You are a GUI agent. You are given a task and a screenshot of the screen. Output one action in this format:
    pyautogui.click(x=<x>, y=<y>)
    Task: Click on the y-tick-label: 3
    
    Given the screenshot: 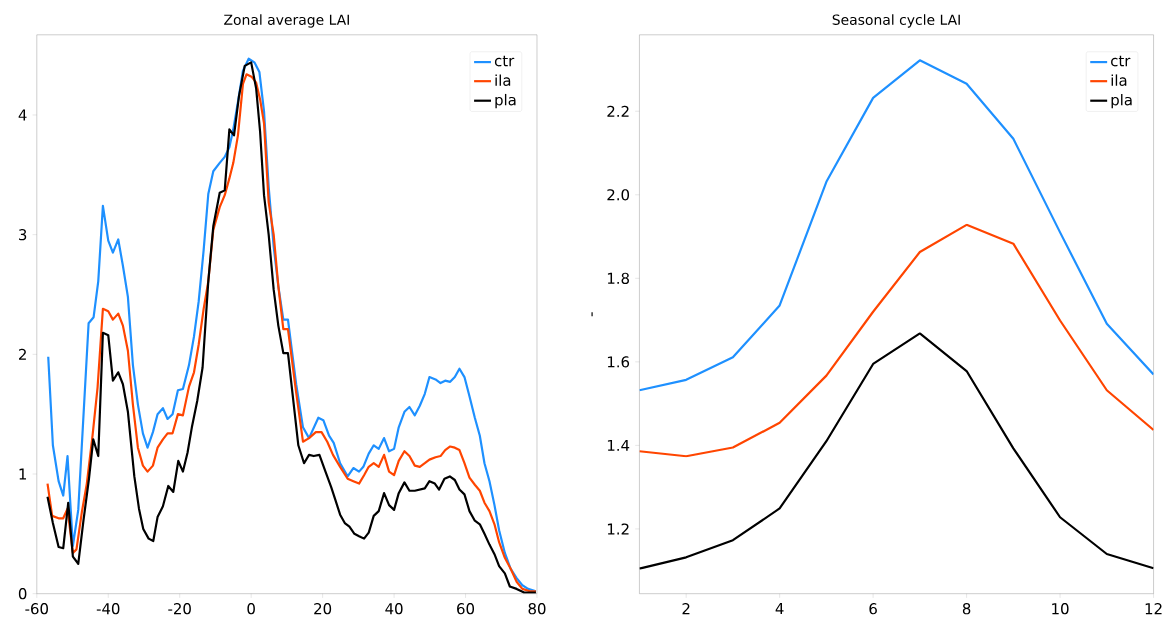 What is the action you would take?
    pyautogui.click(x=23, y=234)
    